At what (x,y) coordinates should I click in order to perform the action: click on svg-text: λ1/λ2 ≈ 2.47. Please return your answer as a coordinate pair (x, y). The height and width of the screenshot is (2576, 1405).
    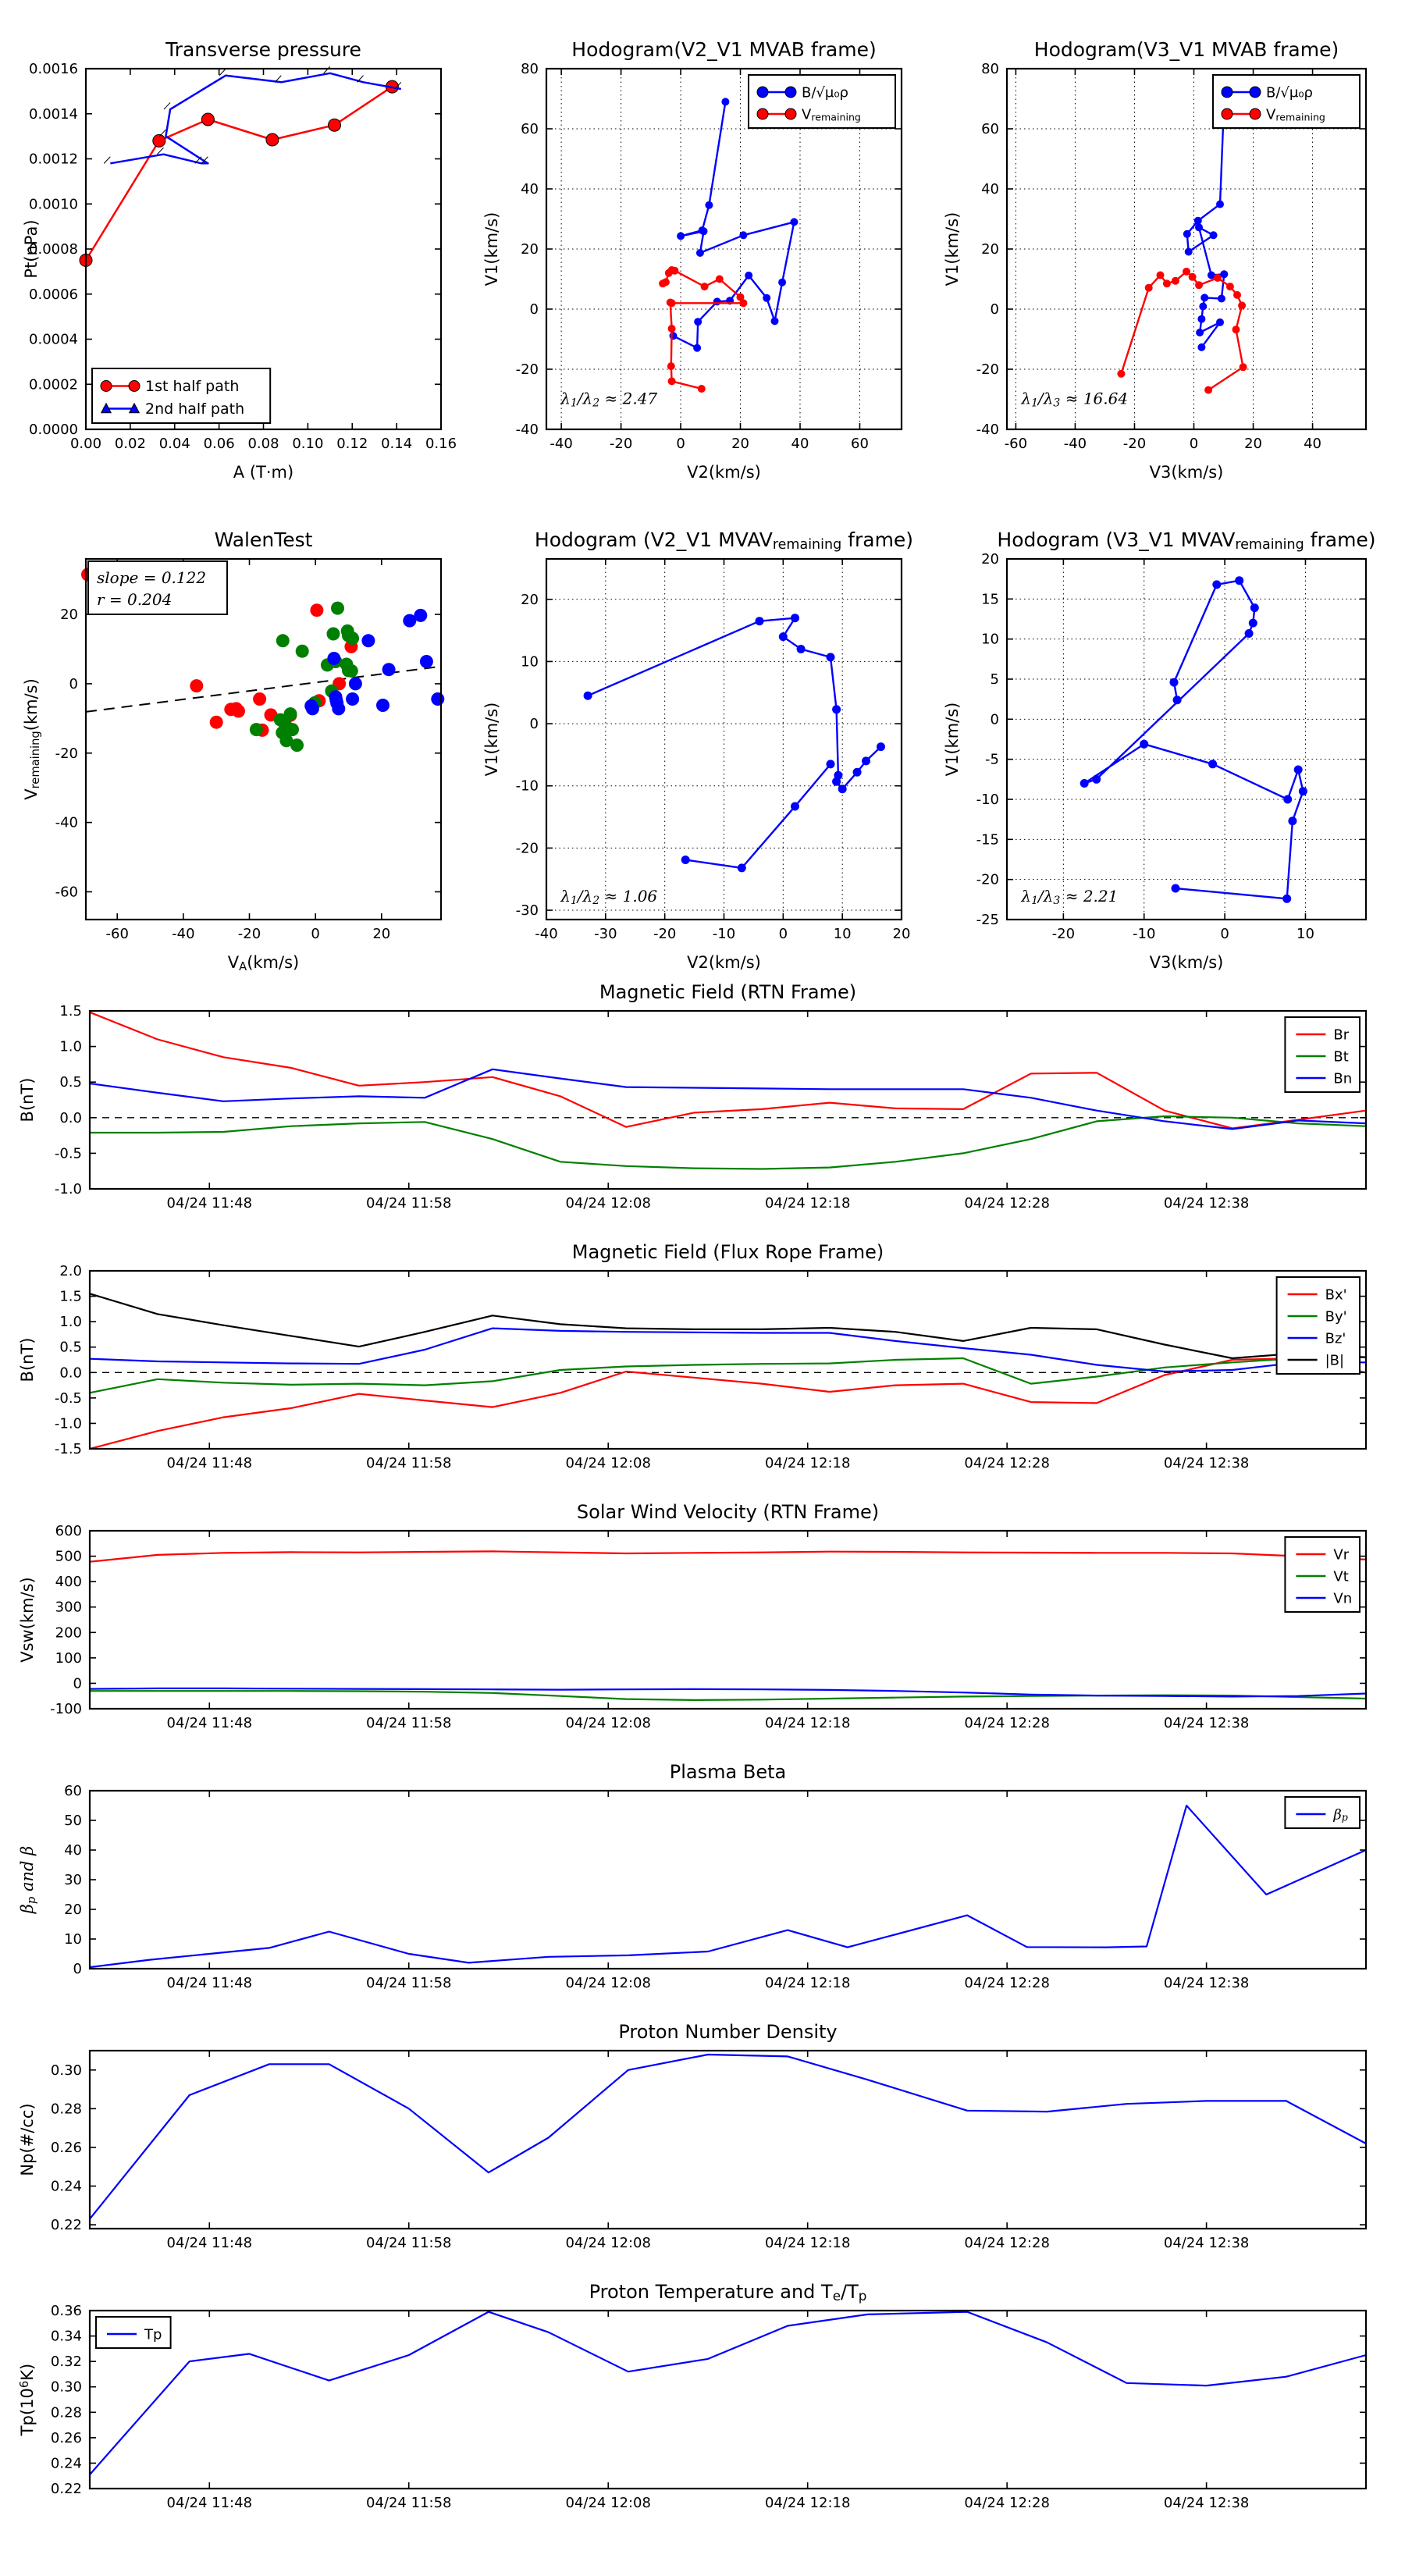
    Looking at the image, I should click on (609, 400).